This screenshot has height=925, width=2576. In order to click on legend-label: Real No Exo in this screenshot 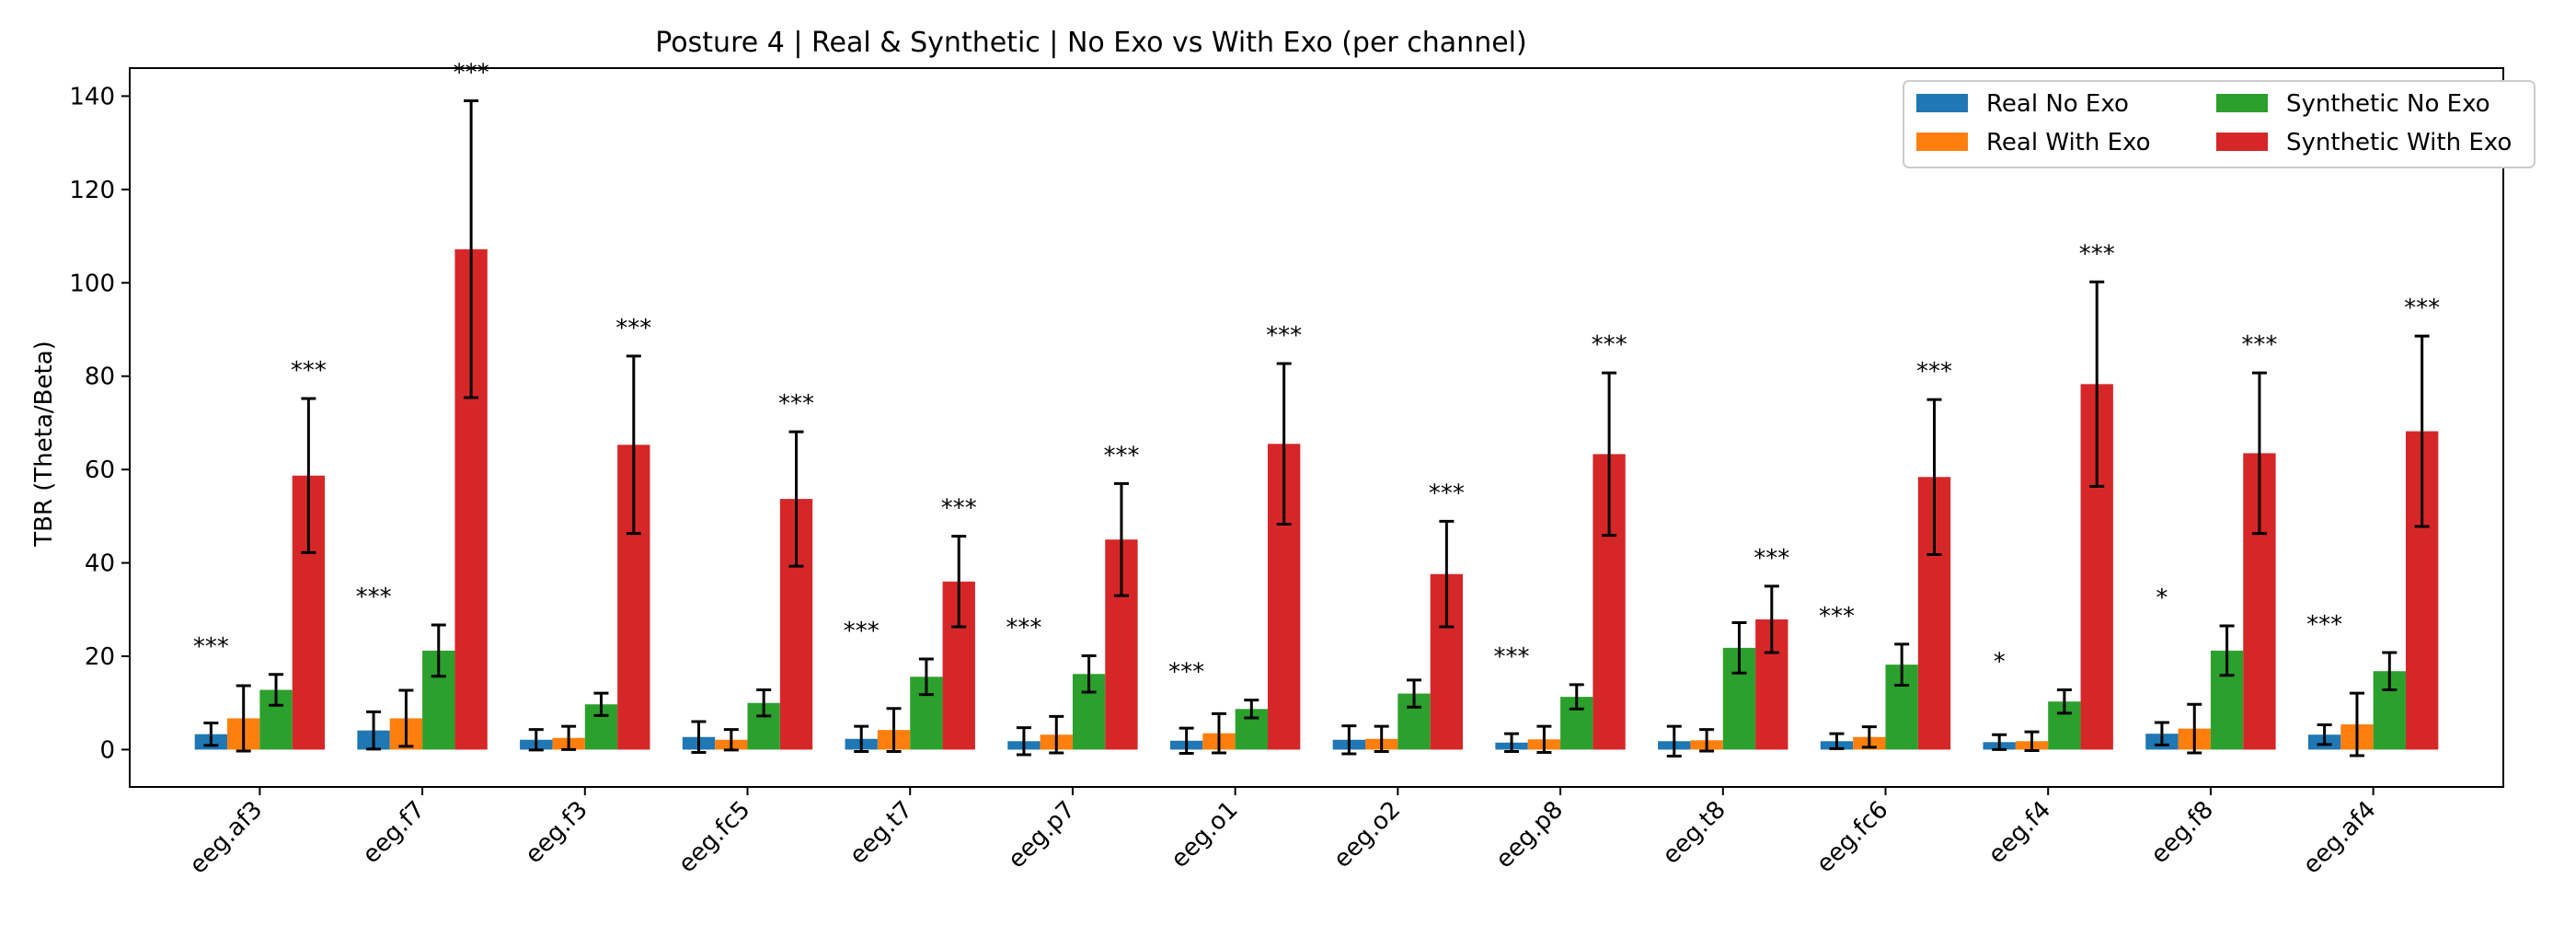, I will do `click(2057, 104)`.